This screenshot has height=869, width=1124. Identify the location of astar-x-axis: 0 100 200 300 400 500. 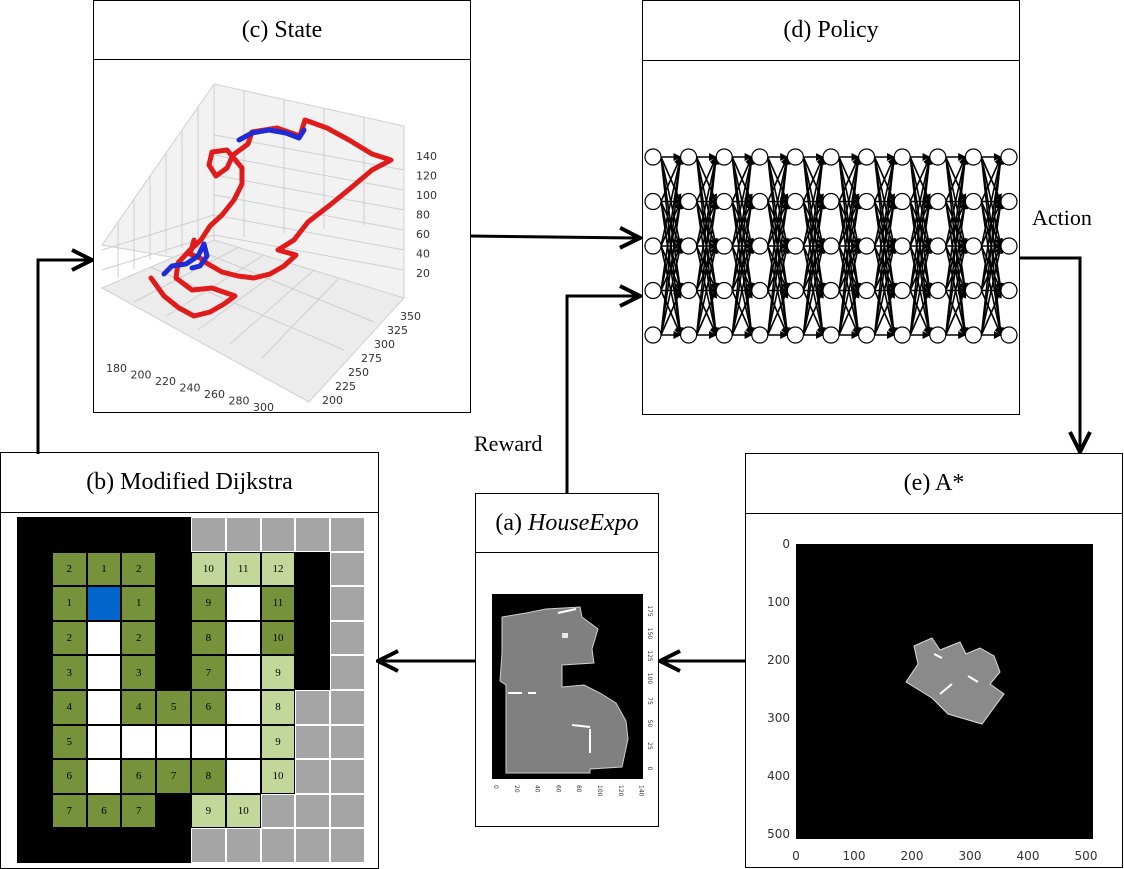
(944, 856).